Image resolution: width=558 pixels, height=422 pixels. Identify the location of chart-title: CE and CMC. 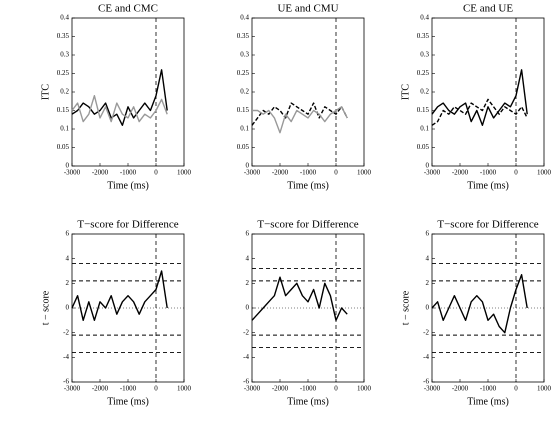
(128, 9).